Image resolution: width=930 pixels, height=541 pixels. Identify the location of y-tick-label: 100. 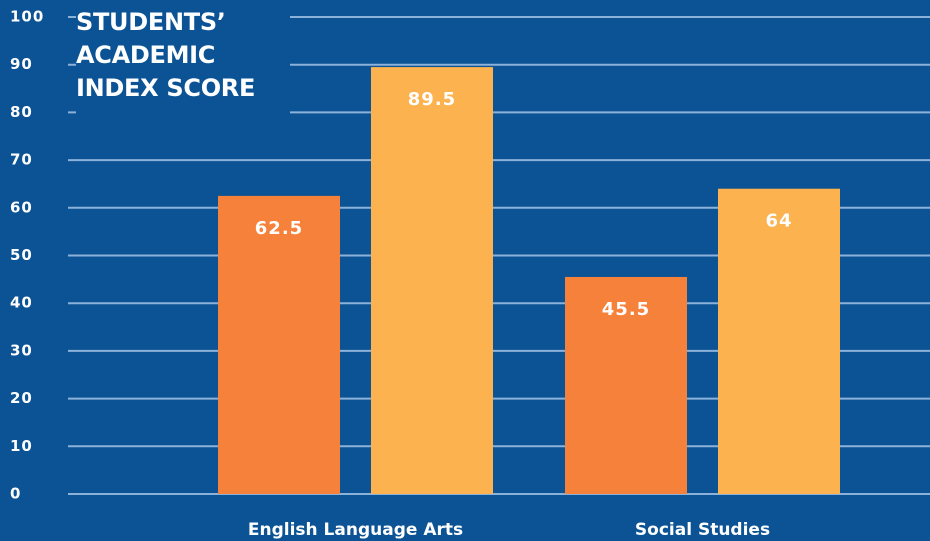
(27, 17).